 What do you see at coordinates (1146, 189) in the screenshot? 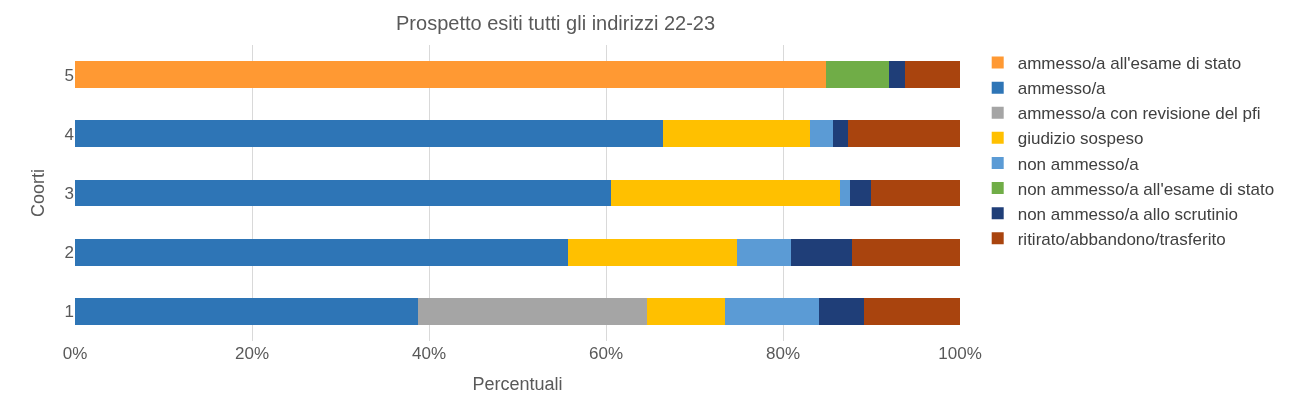
I see `legend-label: non ammesso/a all'esame di stato` at bounding box center [1146, 189].